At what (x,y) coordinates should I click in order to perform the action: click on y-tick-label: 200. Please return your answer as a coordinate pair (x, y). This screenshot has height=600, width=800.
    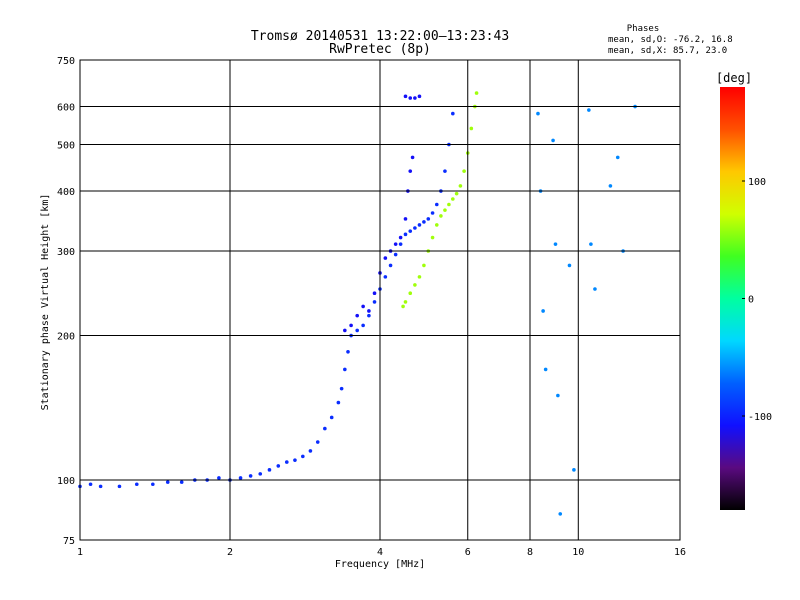
    Looking at the image, I should click on (66, 337).